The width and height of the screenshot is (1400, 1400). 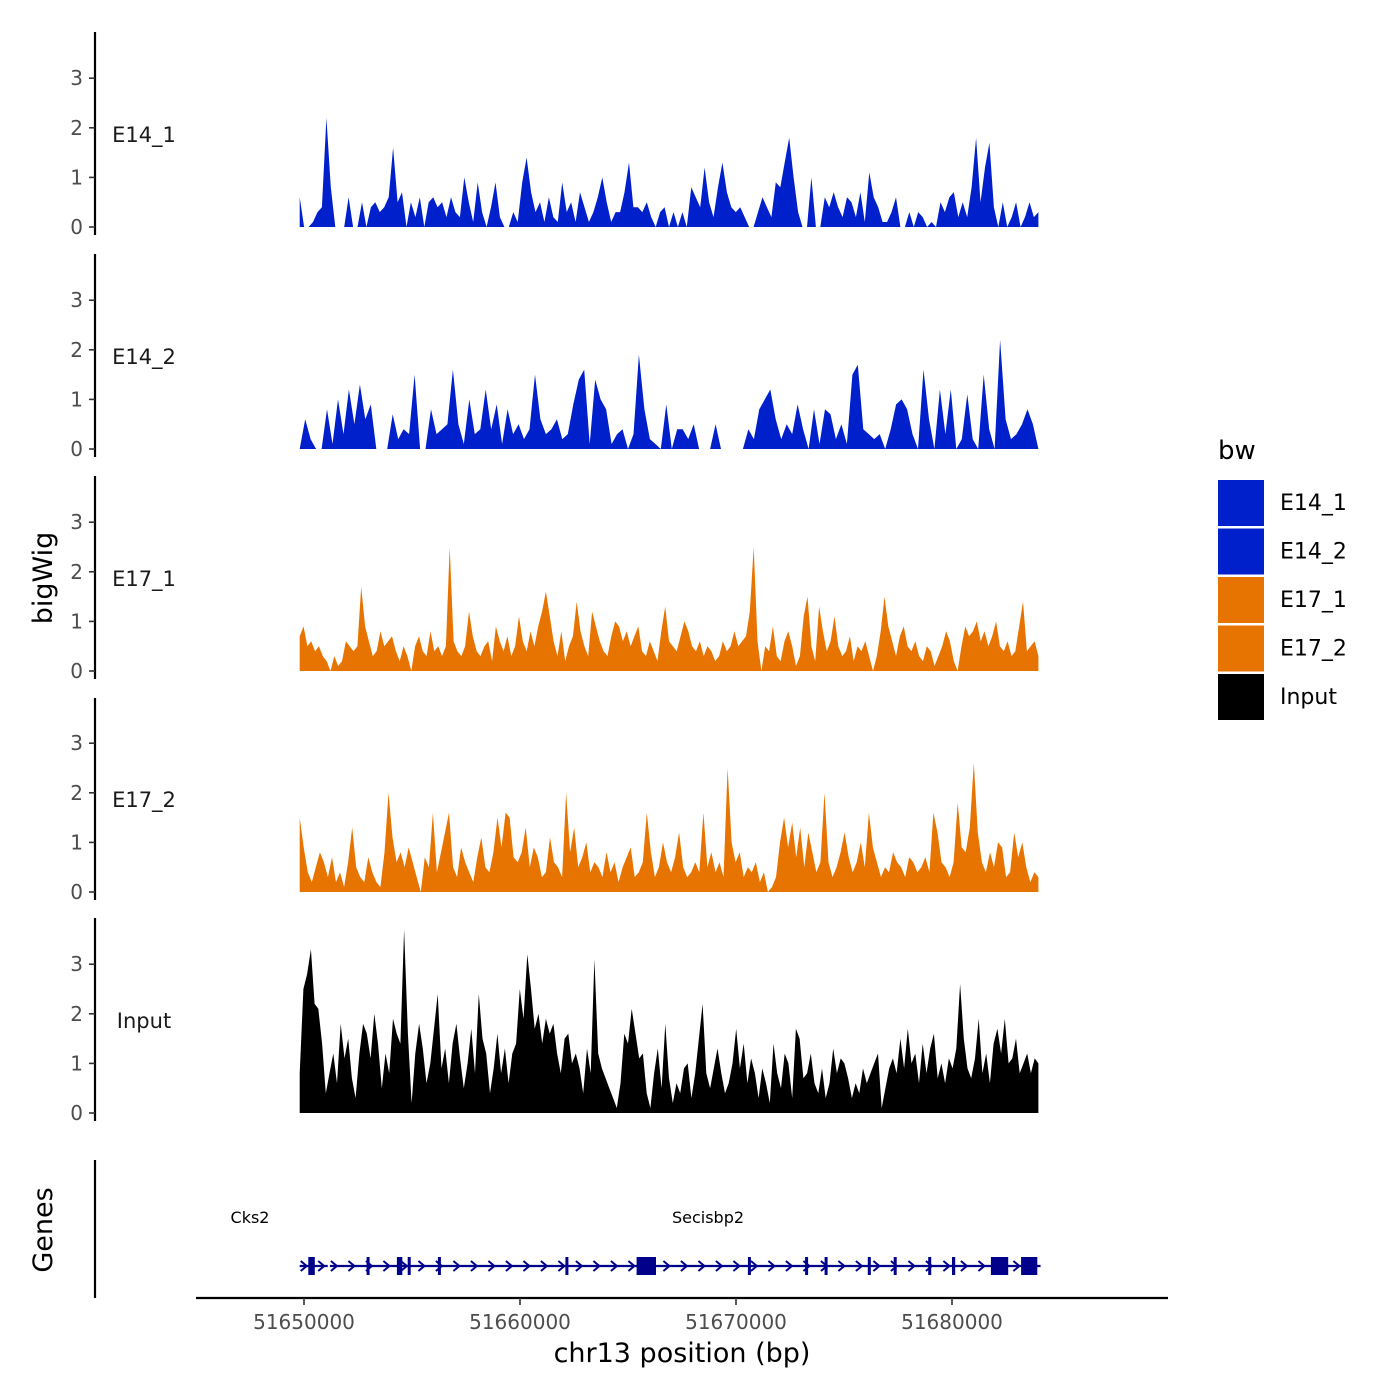 I want to click on genes-panel: Cks2 Secisbp2, so click(x=567, y=1229).